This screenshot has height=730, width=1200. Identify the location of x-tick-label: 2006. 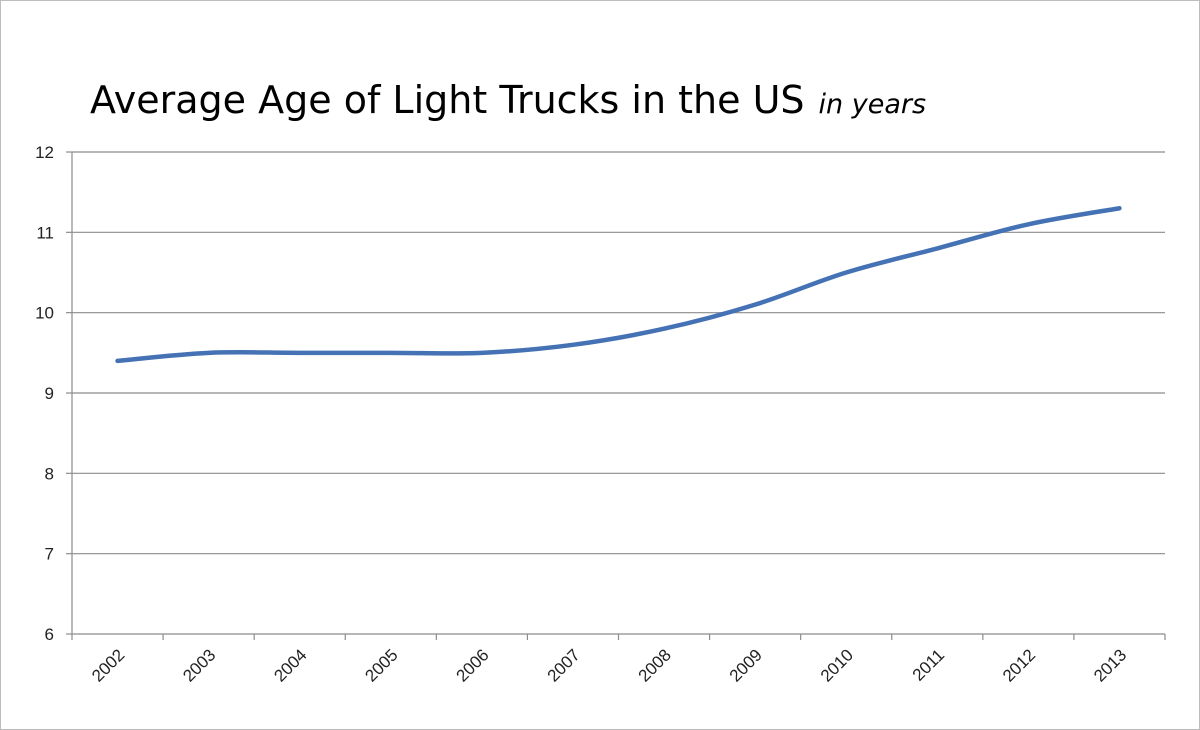
(473, 665).